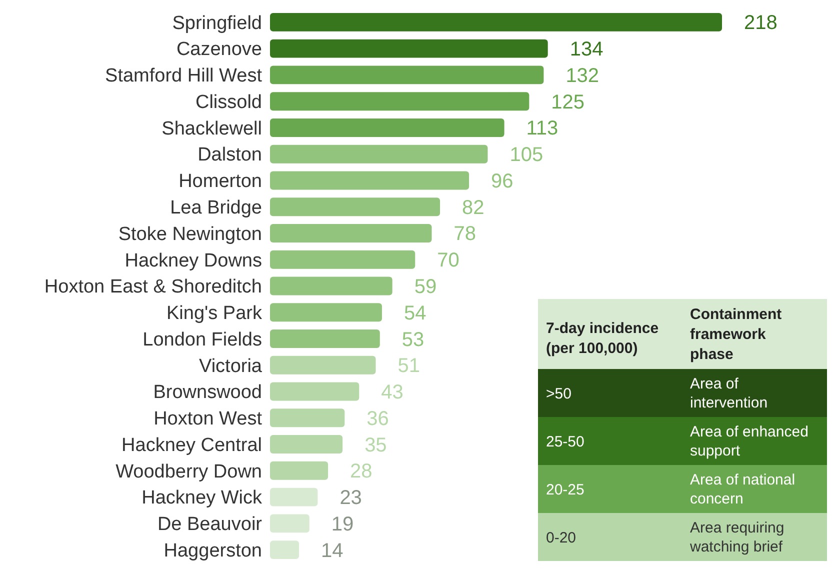  I want to click on y-tick-label: King's Park, so click(214, 313).